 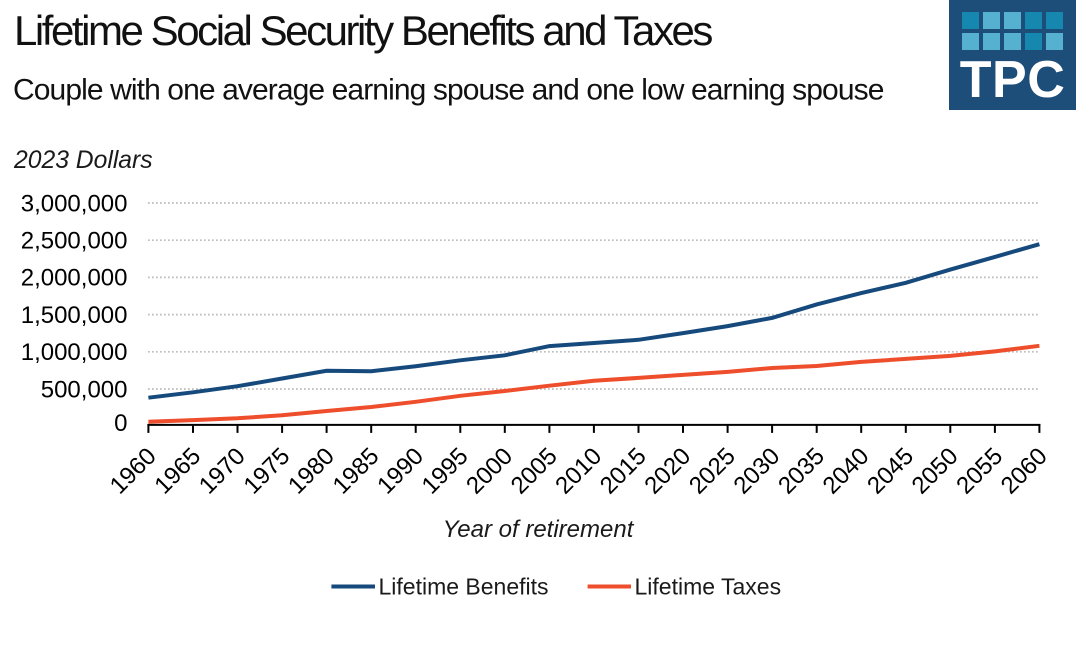 What do you see at coordinates (801, 471) in the screenshot?
I see `svg-text: 2035` at bounding box center [801, 471].